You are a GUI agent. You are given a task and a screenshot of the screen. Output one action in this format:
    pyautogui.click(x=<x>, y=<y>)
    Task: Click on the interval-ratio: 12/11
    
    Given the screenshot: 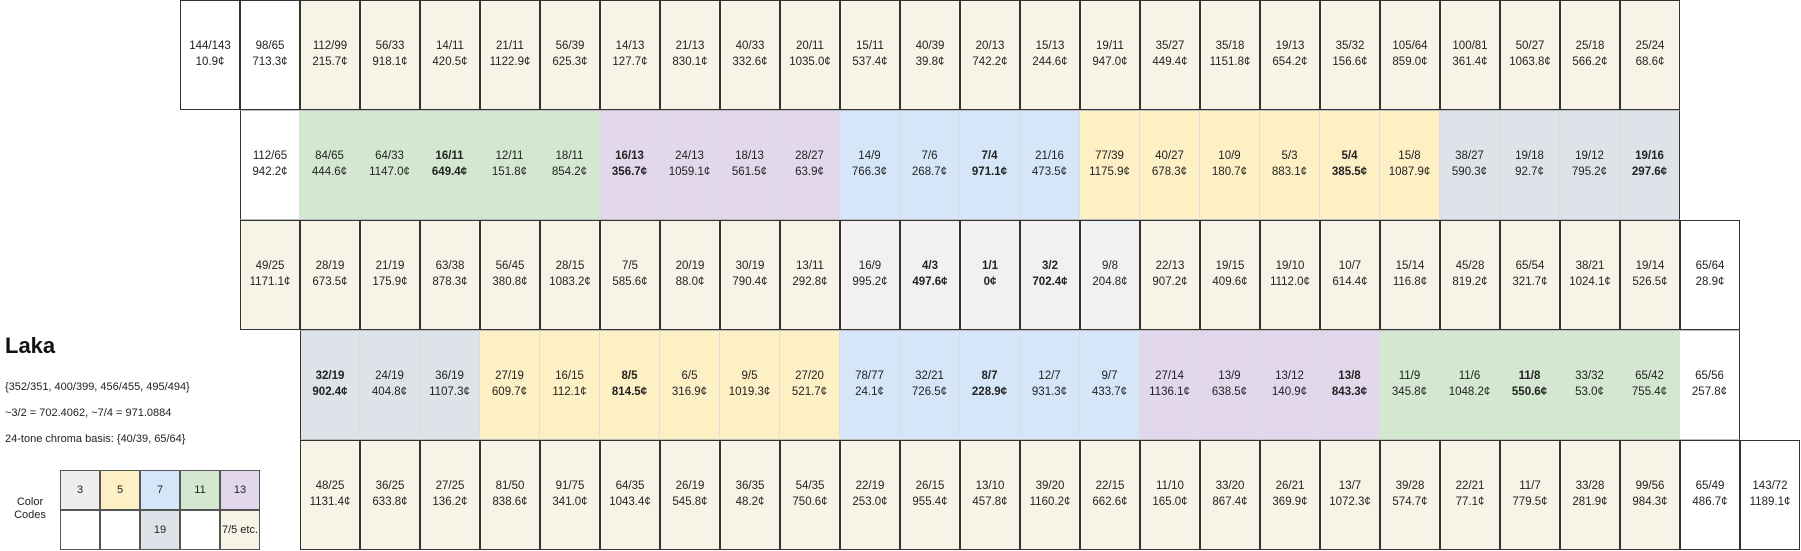 What is the action you would take?
    pyautogui.click(x=509, y=156)
    